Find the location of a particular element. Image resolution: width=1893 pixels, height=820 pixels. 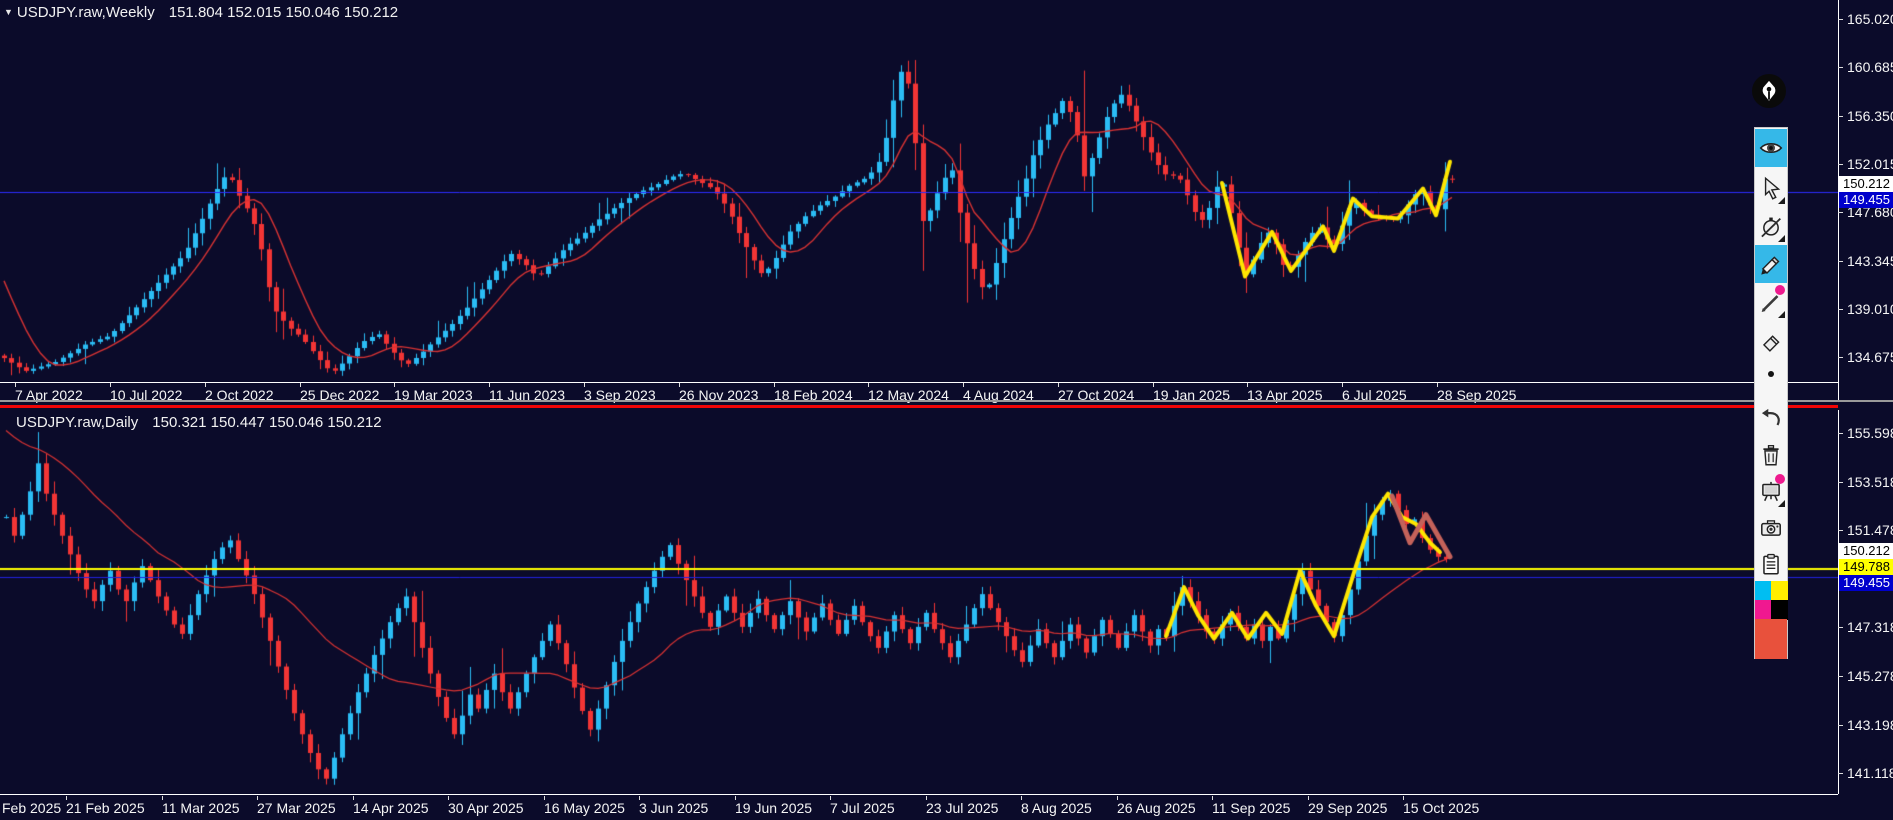

eye-icon is located at coordinates (1771, 148).